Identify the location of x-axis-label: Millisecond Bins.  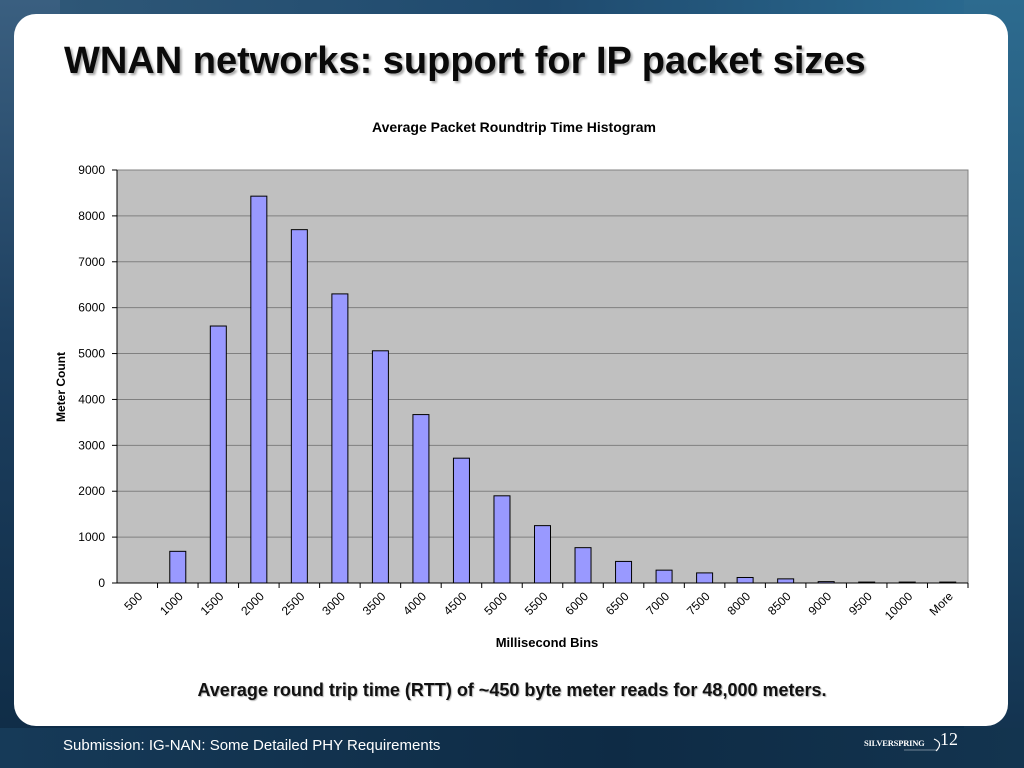
(547, 642).